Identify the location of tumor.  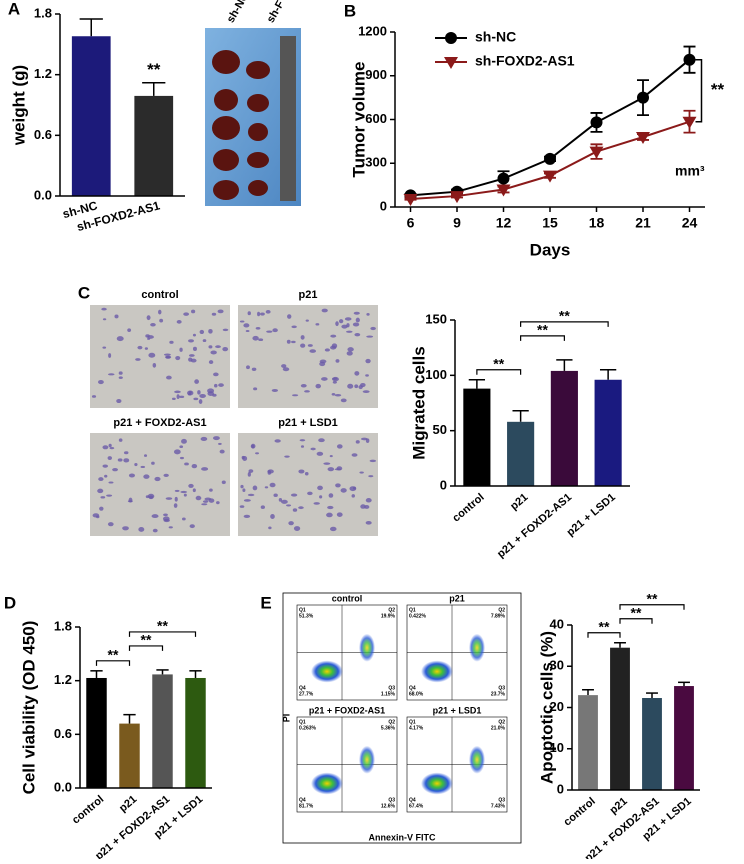
(258, 70).